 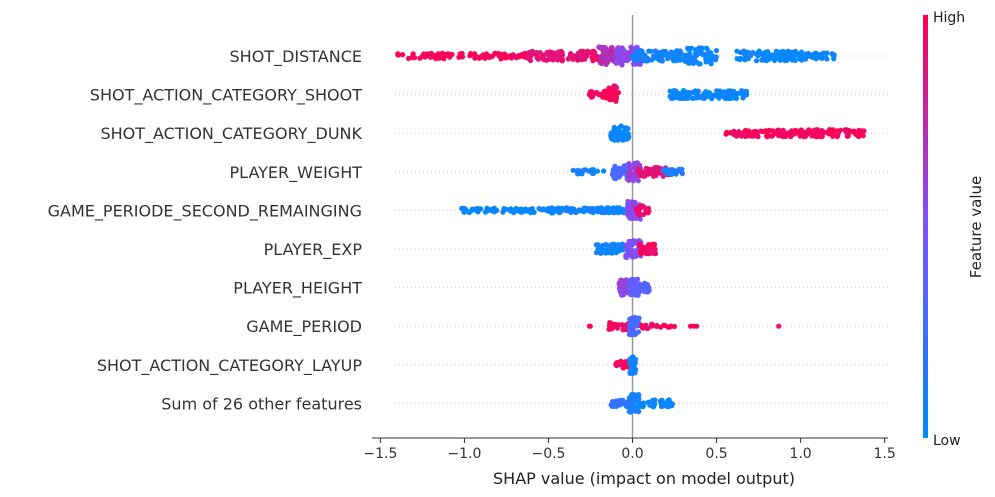 What do you see at coordinates (800, 454) in the screenshot?
I see `x-tick-label: 1.0` at bounding box center [800, 454].